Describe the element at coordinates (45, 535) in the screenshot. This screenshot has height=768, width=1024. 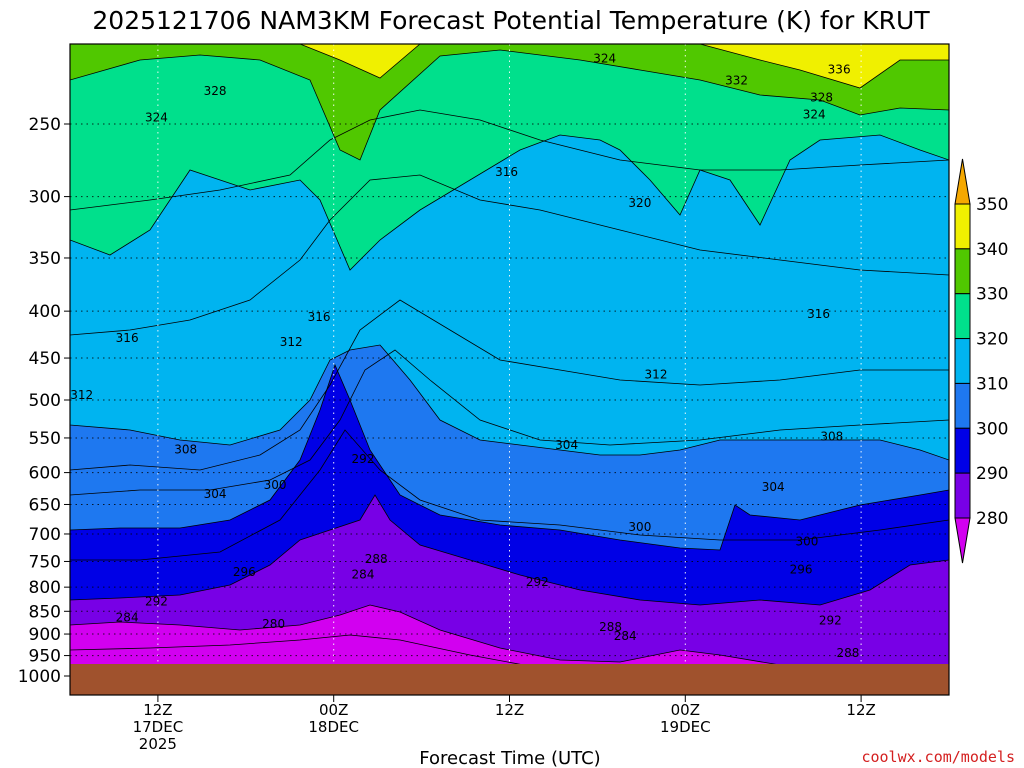
I see `y-tick-label: 700` at that location.